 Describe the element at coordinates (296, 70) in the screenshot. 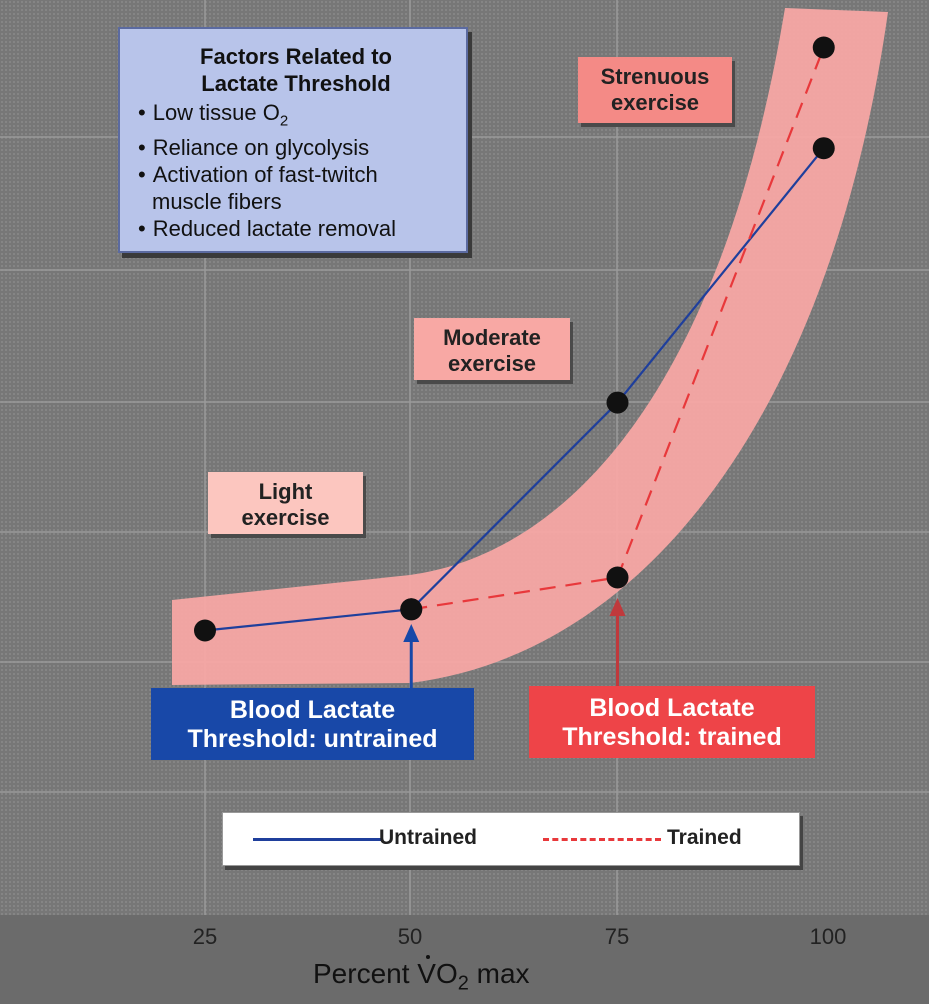

I see `info-box-title: Factors Related to Lactate Threshold` at that location.